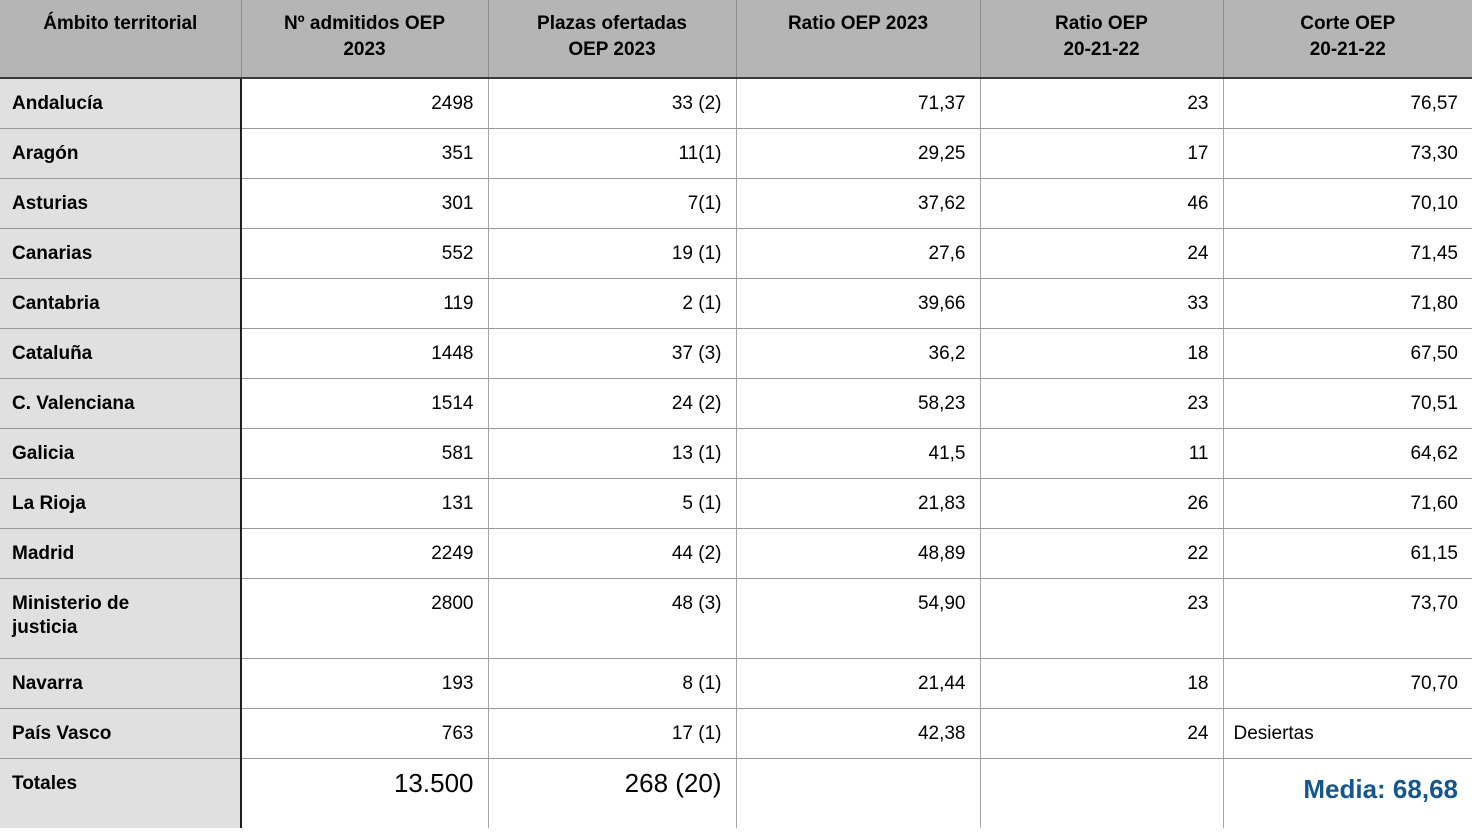 This screenshot has width=1472, height=832. What do you see at coordinates (365, 303) in the screenshot?
I see `admitidos-cell: 119` at bounding box center [365, 303].